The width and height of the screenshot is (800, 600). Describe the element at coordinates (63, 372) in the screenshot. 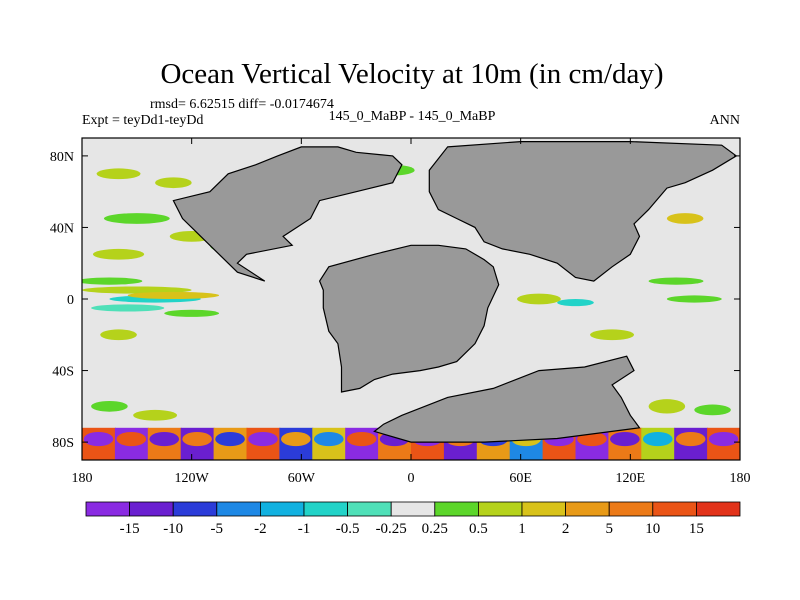

I see `y-tick-label: 40S` at that location.